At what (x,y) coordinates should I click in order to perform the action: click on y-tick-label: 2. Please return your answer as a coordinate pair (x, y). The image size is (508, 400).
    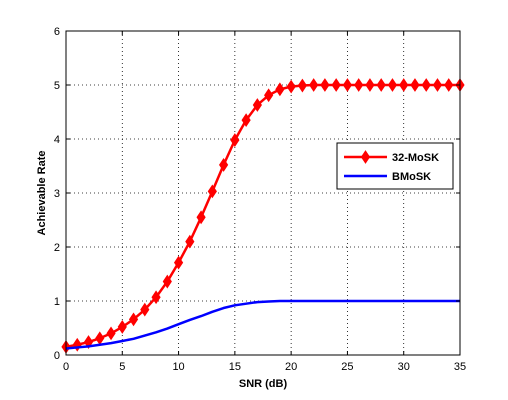
    Looking at the image, I should click on (57, 248).